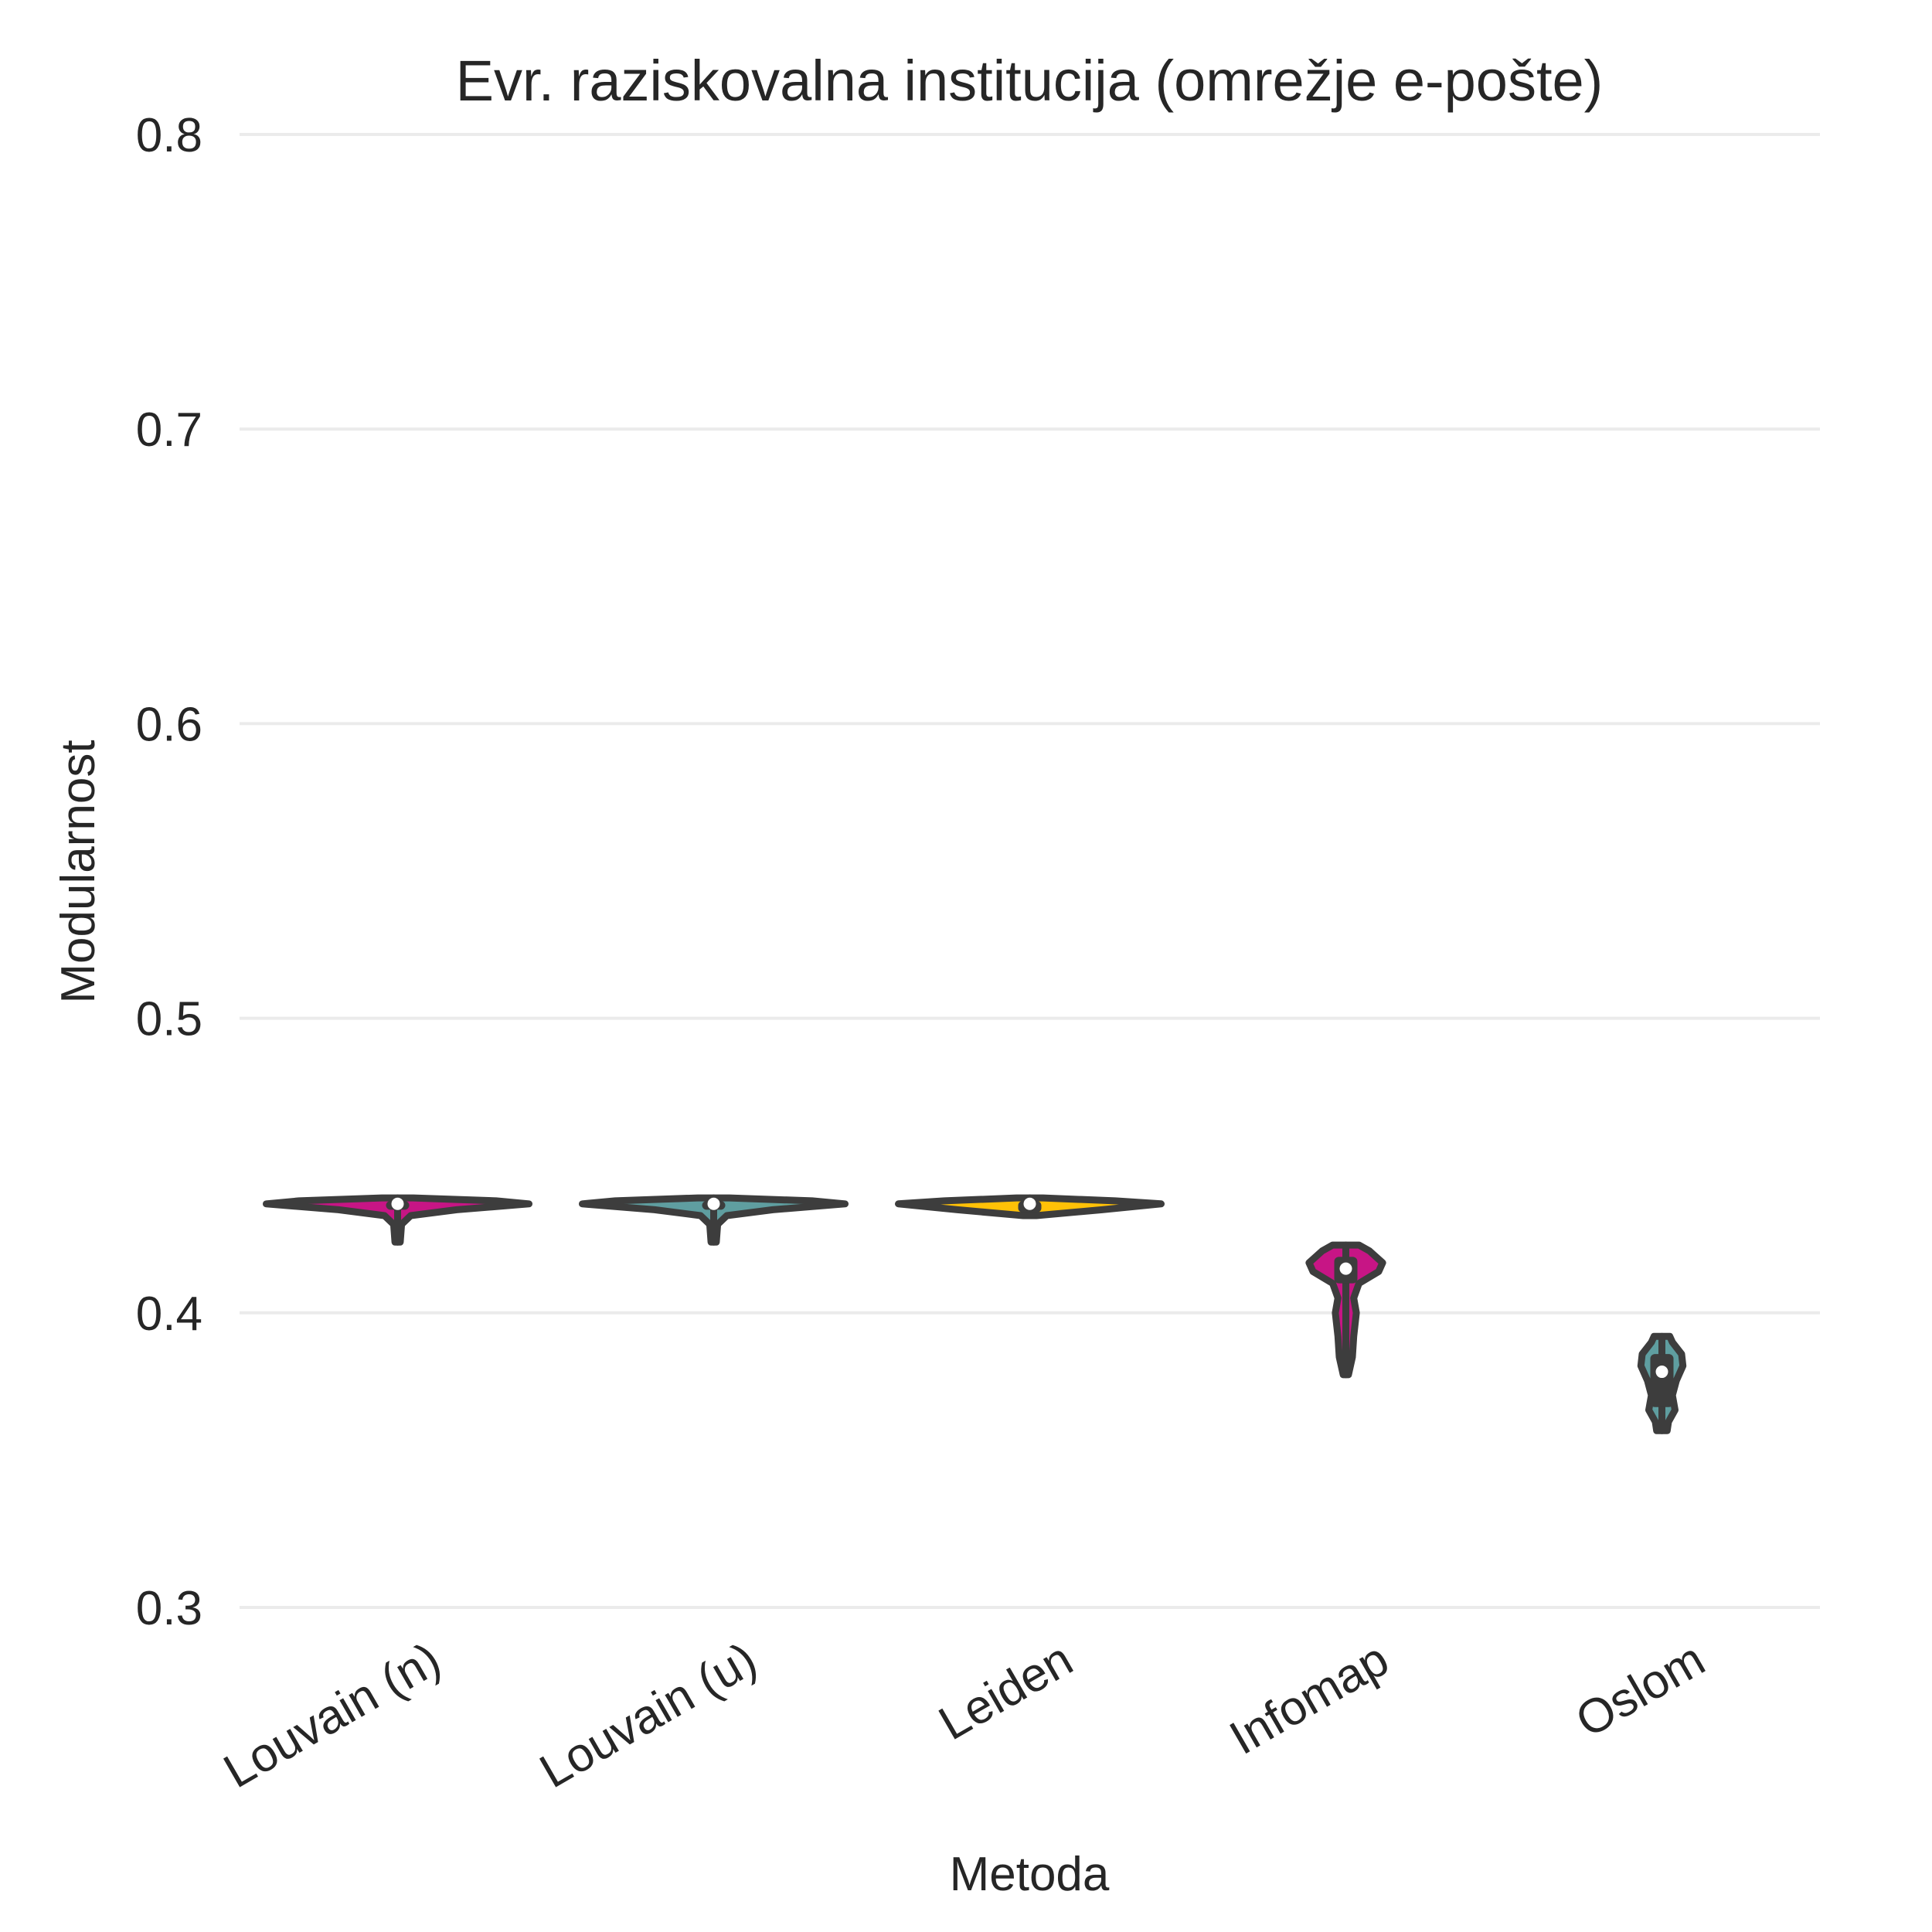 The height and width of the screenshot is (1932, 1932). I want to click on y-tick-labels: 0.3 0.4 0.5 0.6 0.7 0.8, so click(169, 872).